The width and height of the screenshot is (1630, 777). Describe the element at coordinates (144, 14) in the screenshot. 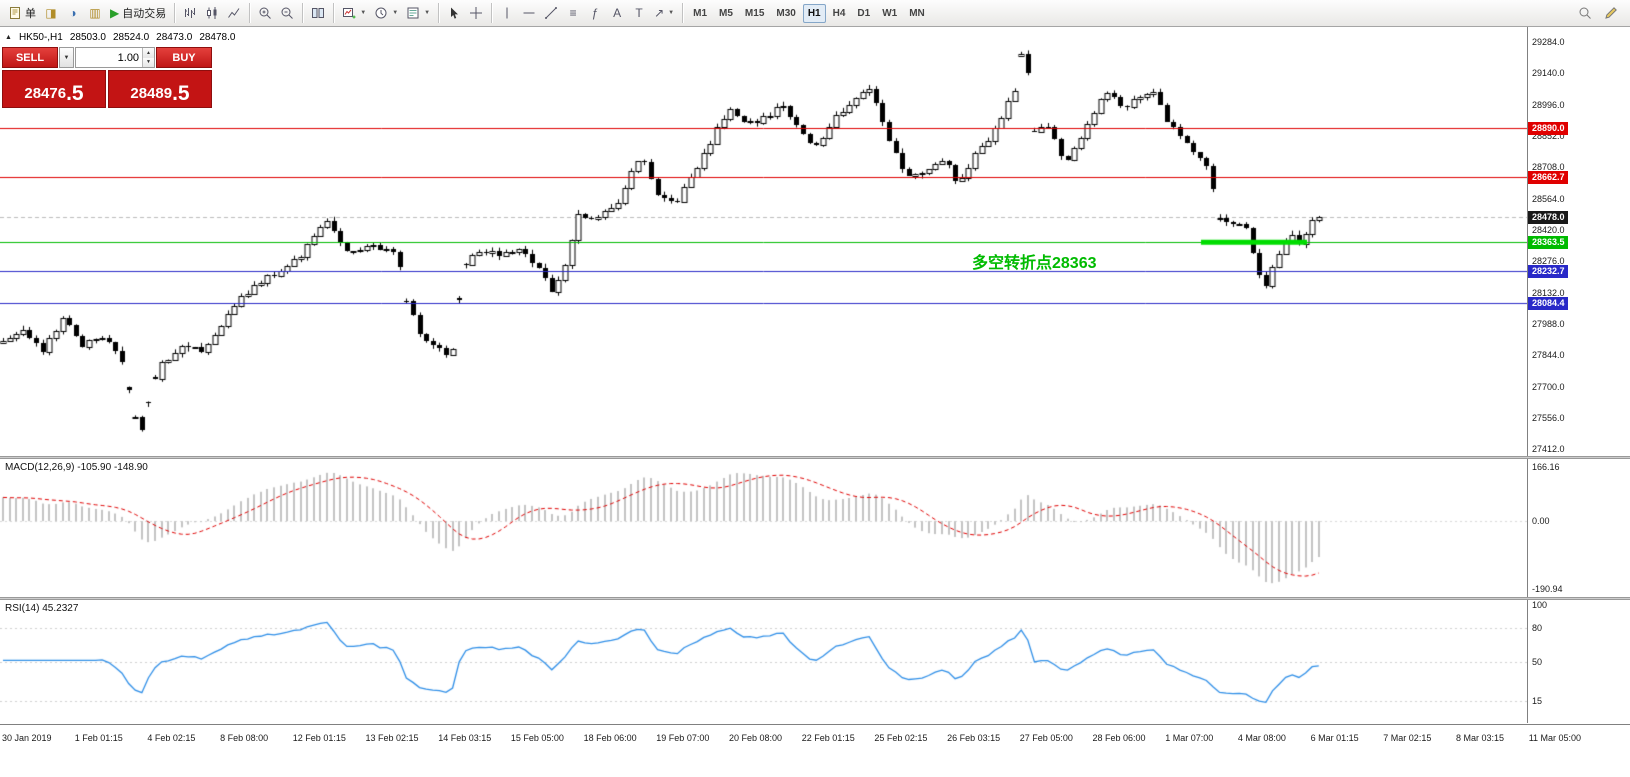

I see `autotrading-button-label: 自动交易` at that location.